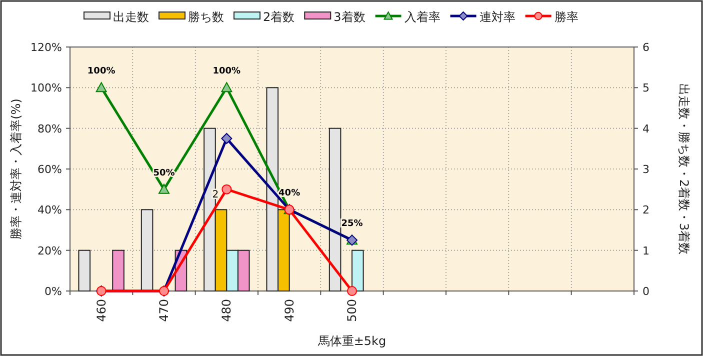 This screenshot has width=703, height=356. Describe the element at coordinates (50, 169) in the screenshot. I see `y-tick-label: 60%` at that location.